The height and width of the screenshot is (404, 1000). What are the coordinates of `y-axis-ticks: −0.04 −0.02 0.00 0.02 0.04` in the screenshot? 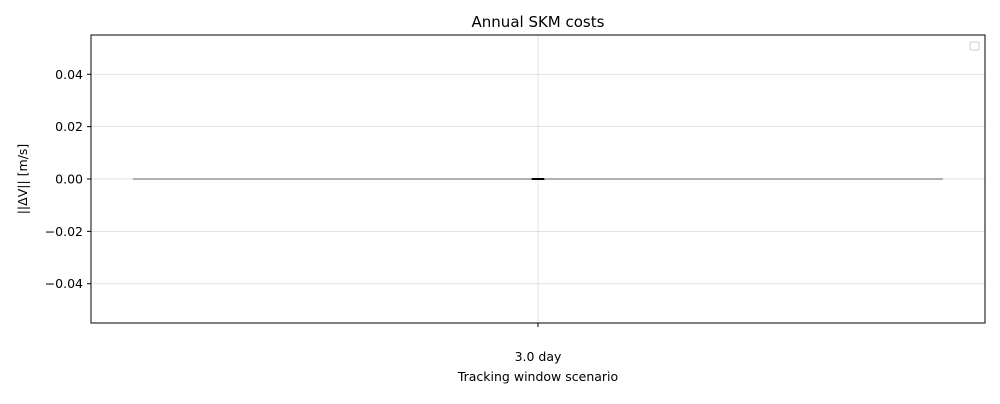 It's located at (68, 179).